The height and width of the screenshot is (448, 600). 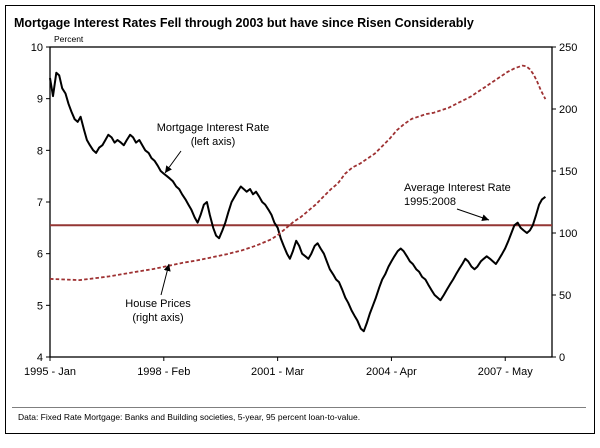 What do you see at coordinates (163, 372) in the screenshot?
I see `x-axis-tick-label: 1998 - Feb` at bounding box center [163, 372].